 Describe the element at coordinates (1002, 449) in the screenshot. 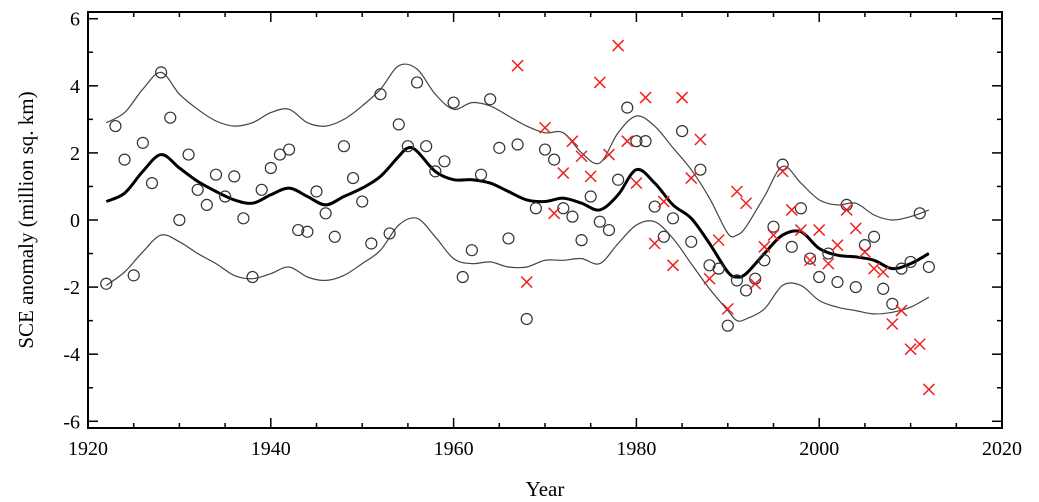

I see `x-tick-label: 2020` at that location.